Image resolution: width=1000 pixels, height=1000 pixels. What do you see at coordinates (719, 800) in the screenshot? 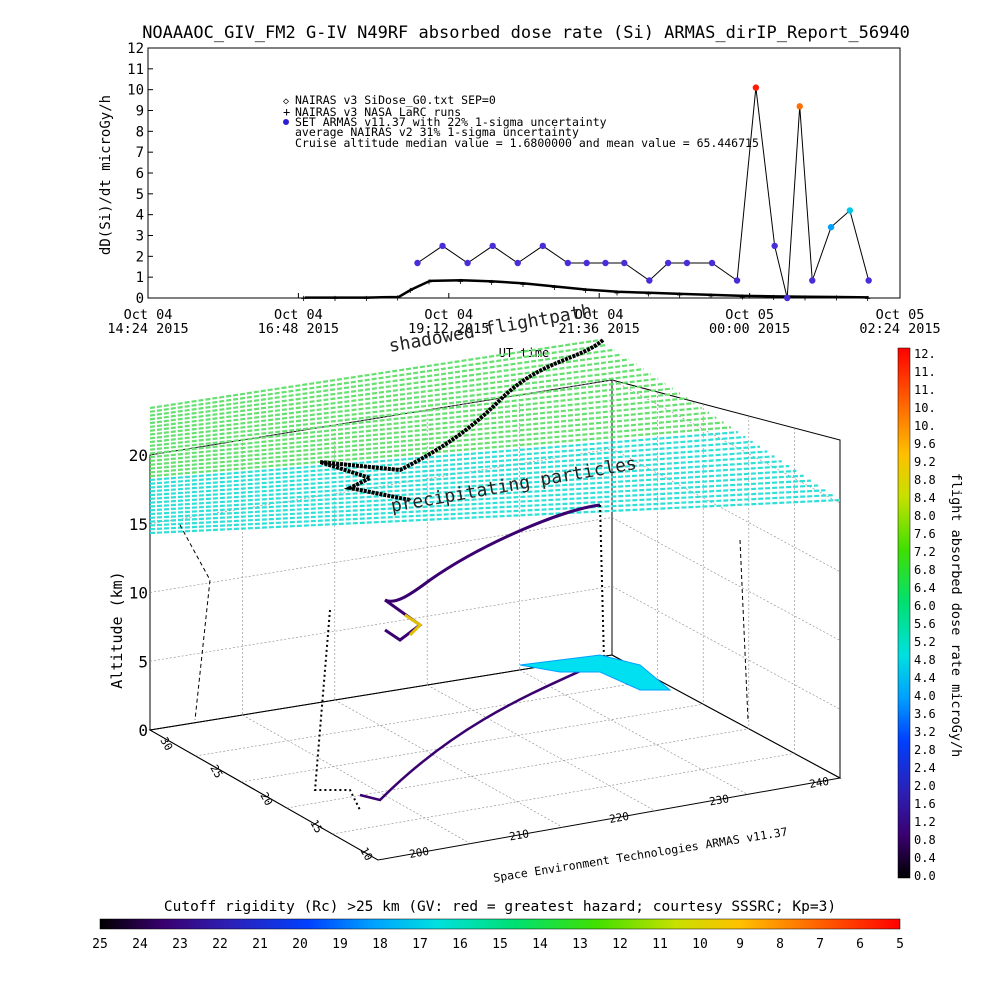
I see `longitude-tick-label: 230` at bounding box center [719, 800].